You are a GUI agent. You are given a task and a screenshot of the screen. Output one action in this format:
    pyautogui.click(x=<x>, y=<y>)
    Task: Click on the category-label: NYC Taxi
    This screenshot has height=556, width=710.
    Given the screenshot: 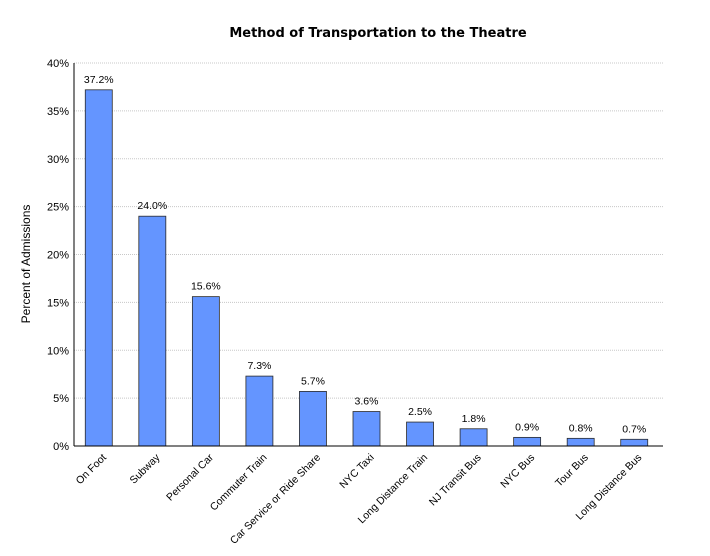 What is the action you would take?
    pyautogui.click(x=356, y=471)
    